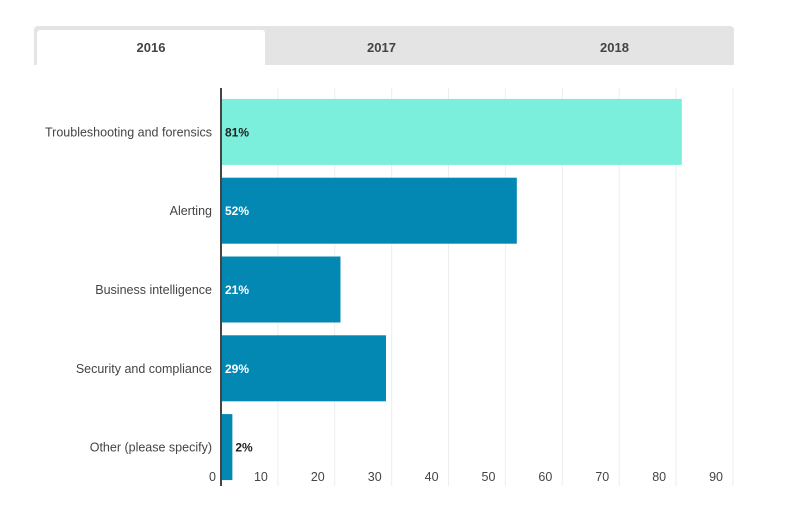 The height and width of the screenshot is (517, 785). Describe the element at coordinates (244, 448) in the screenshot. I see `value-label: 2%` at that location.